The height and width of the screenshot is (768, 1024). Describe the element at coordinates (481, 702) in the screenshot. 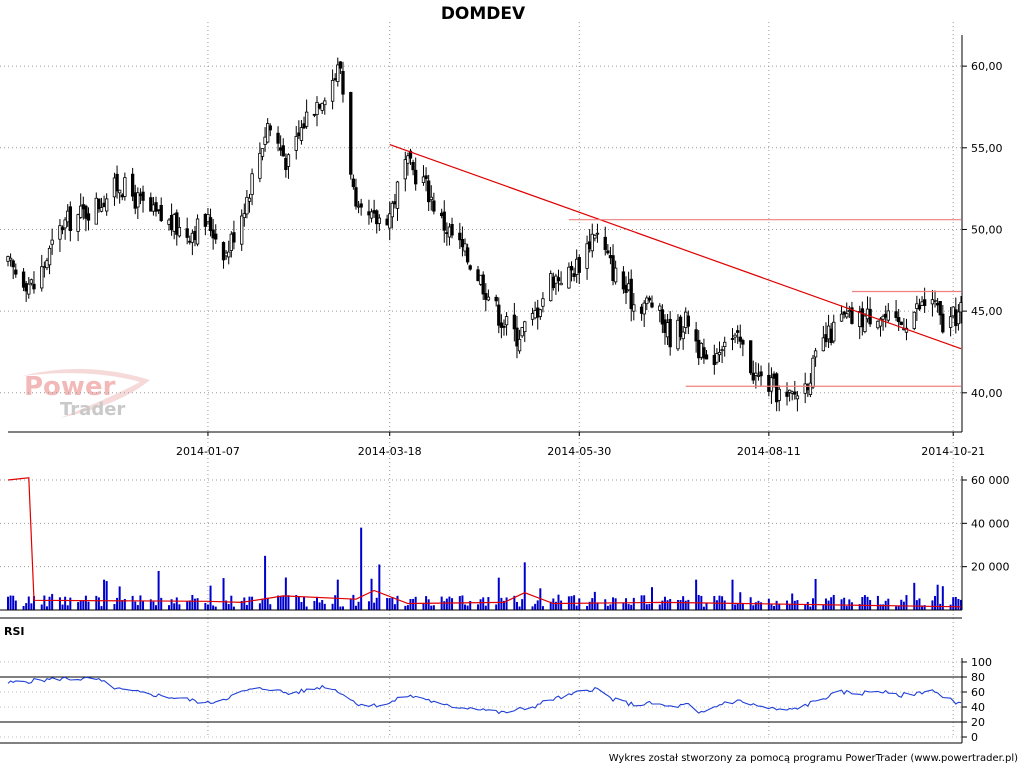

I see `rsi-gridlines` at that location.